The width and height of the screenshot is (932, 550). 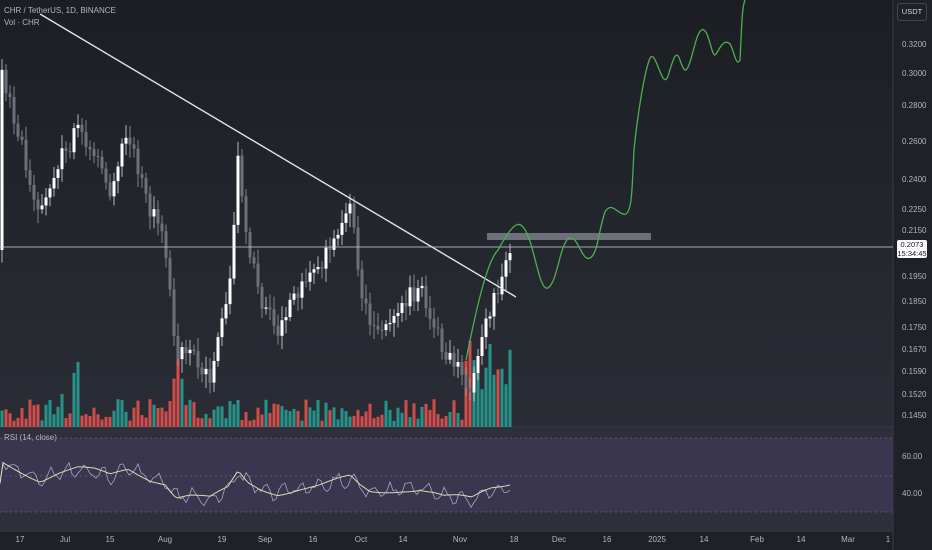 What do you see at coordinates (265, 539) in the screenshot?
I see `time-label: Sep` at bounding box center [265, 539].